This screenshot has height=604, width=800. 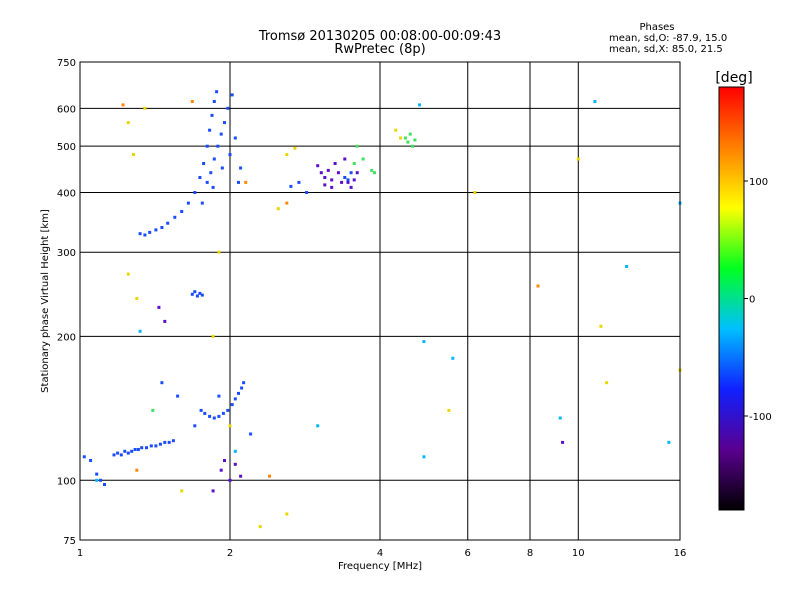 I want to click on y-tick-label: 400, so click(x=66, y=193).